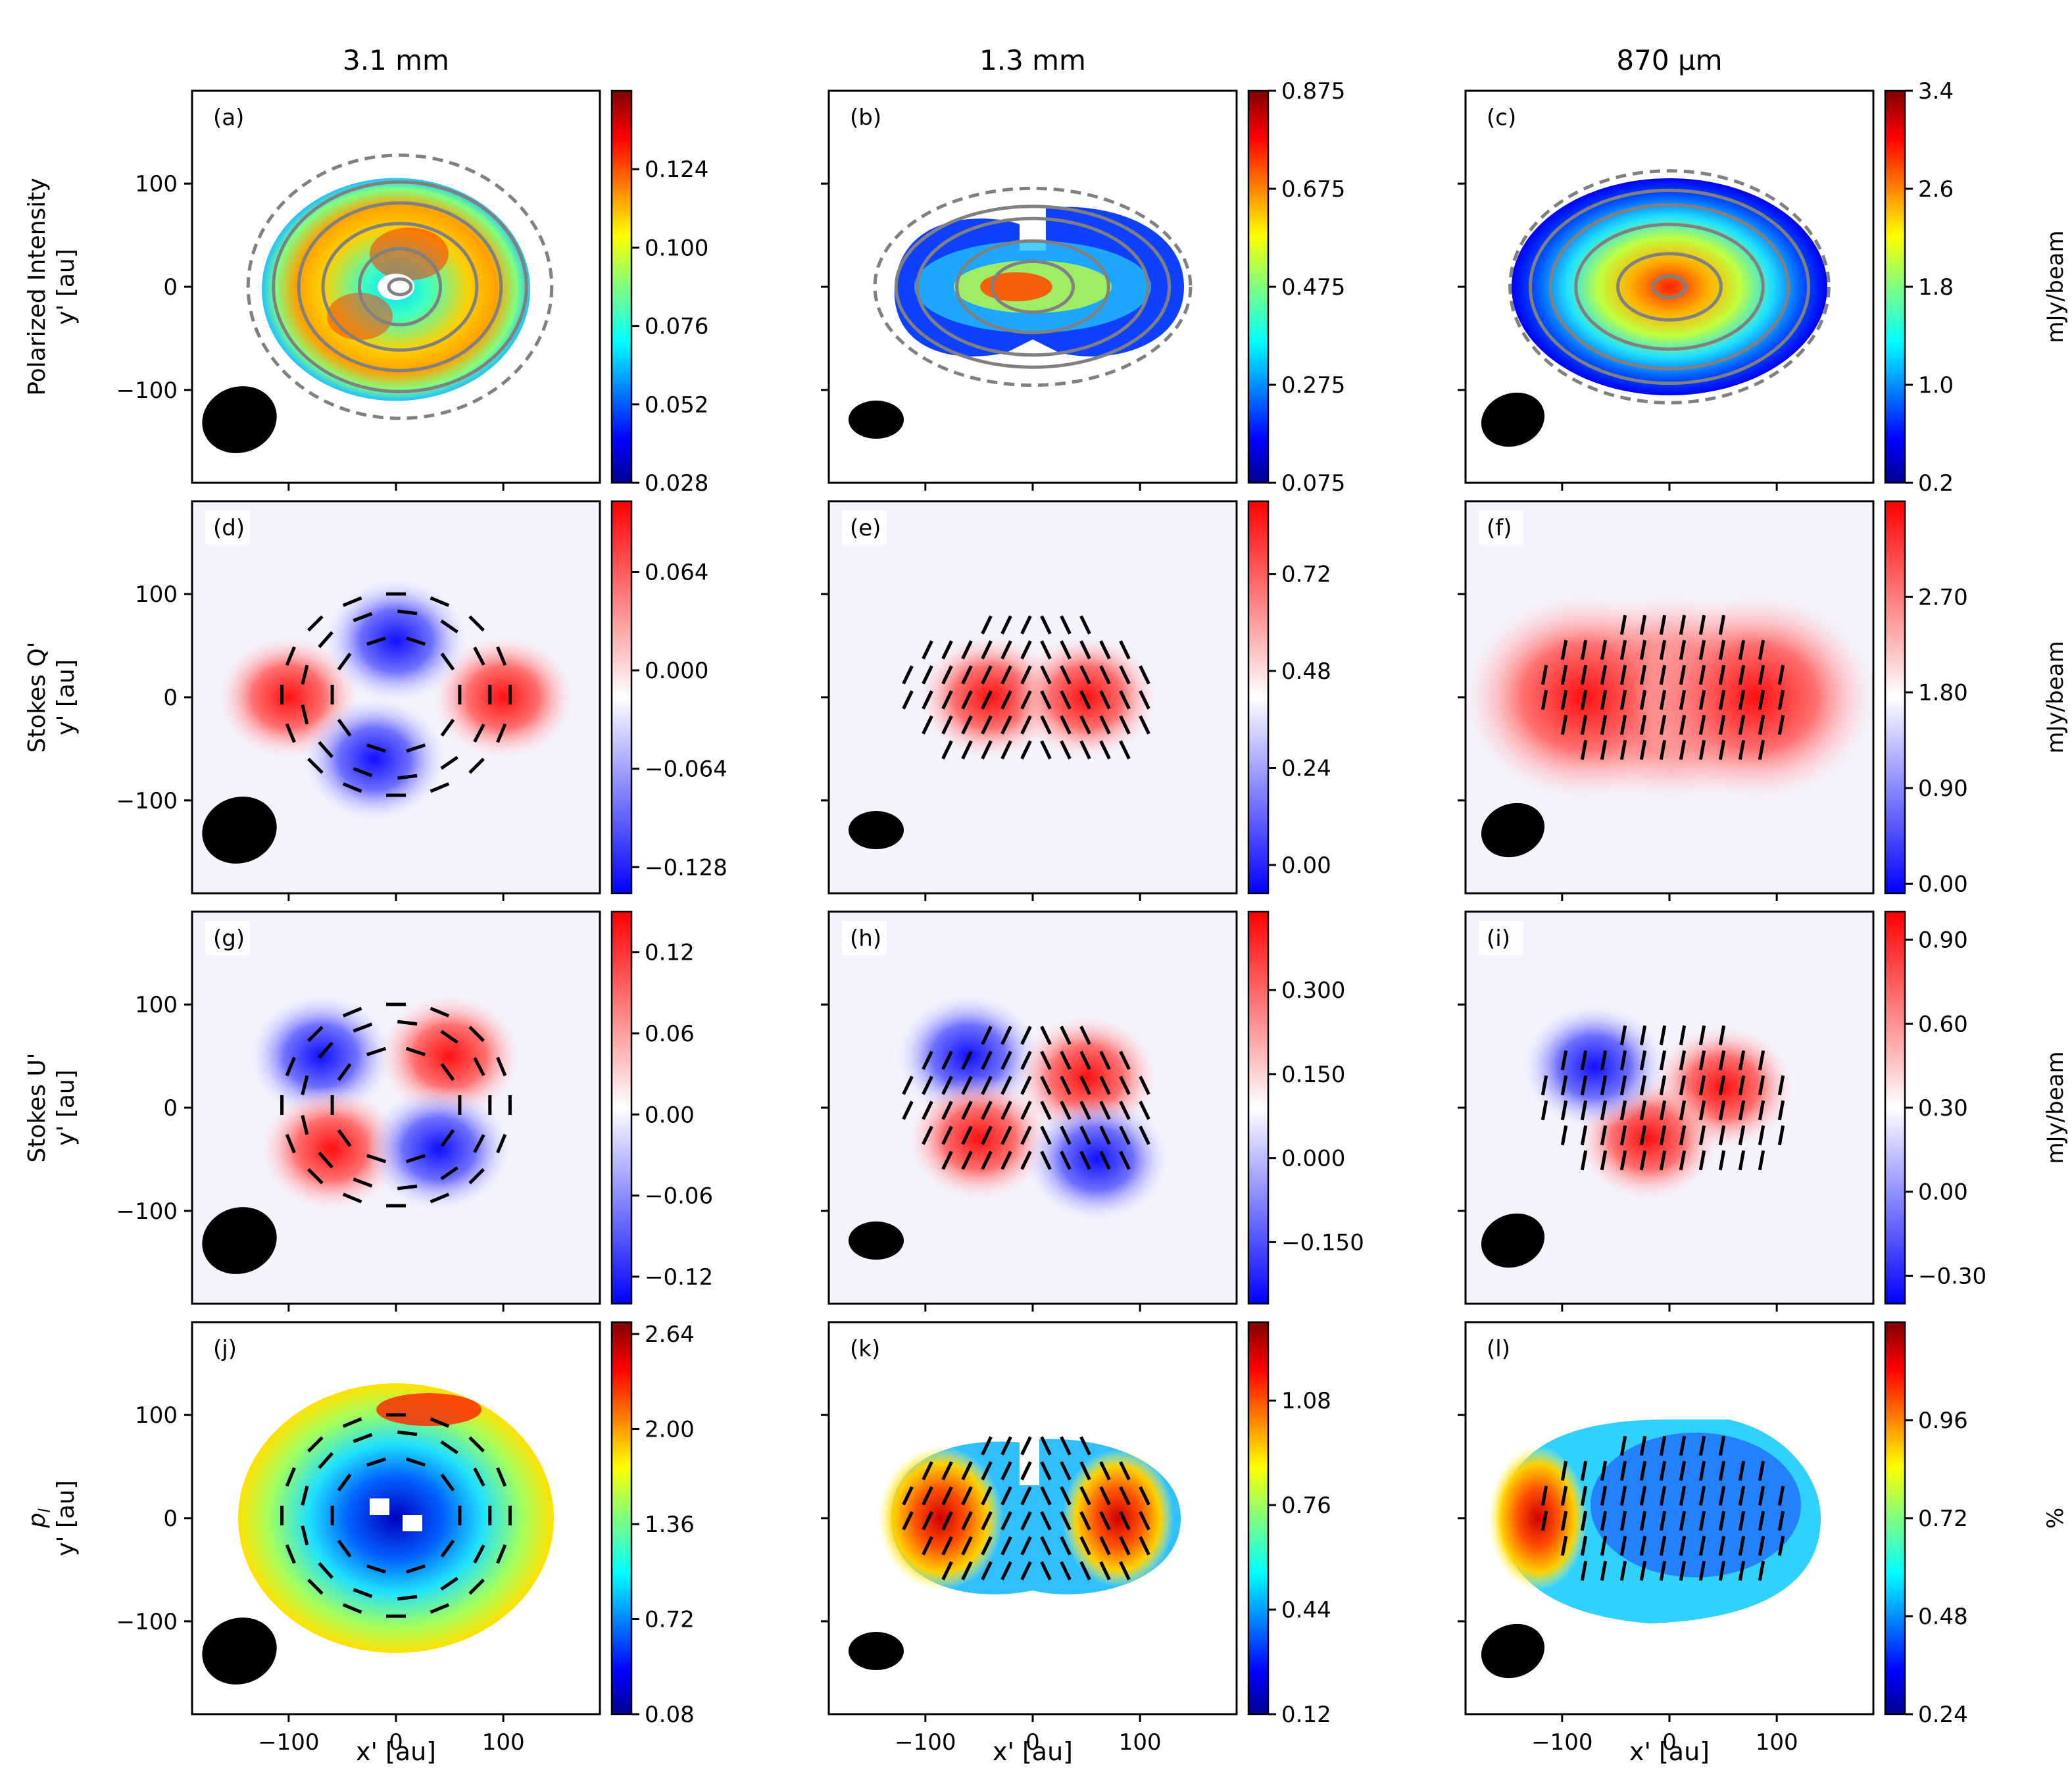  What do you see at coordinates (676, 405) in the screenshot?
I see `colorbar-tick-label: 0.052` at bounding box center [676, 405].